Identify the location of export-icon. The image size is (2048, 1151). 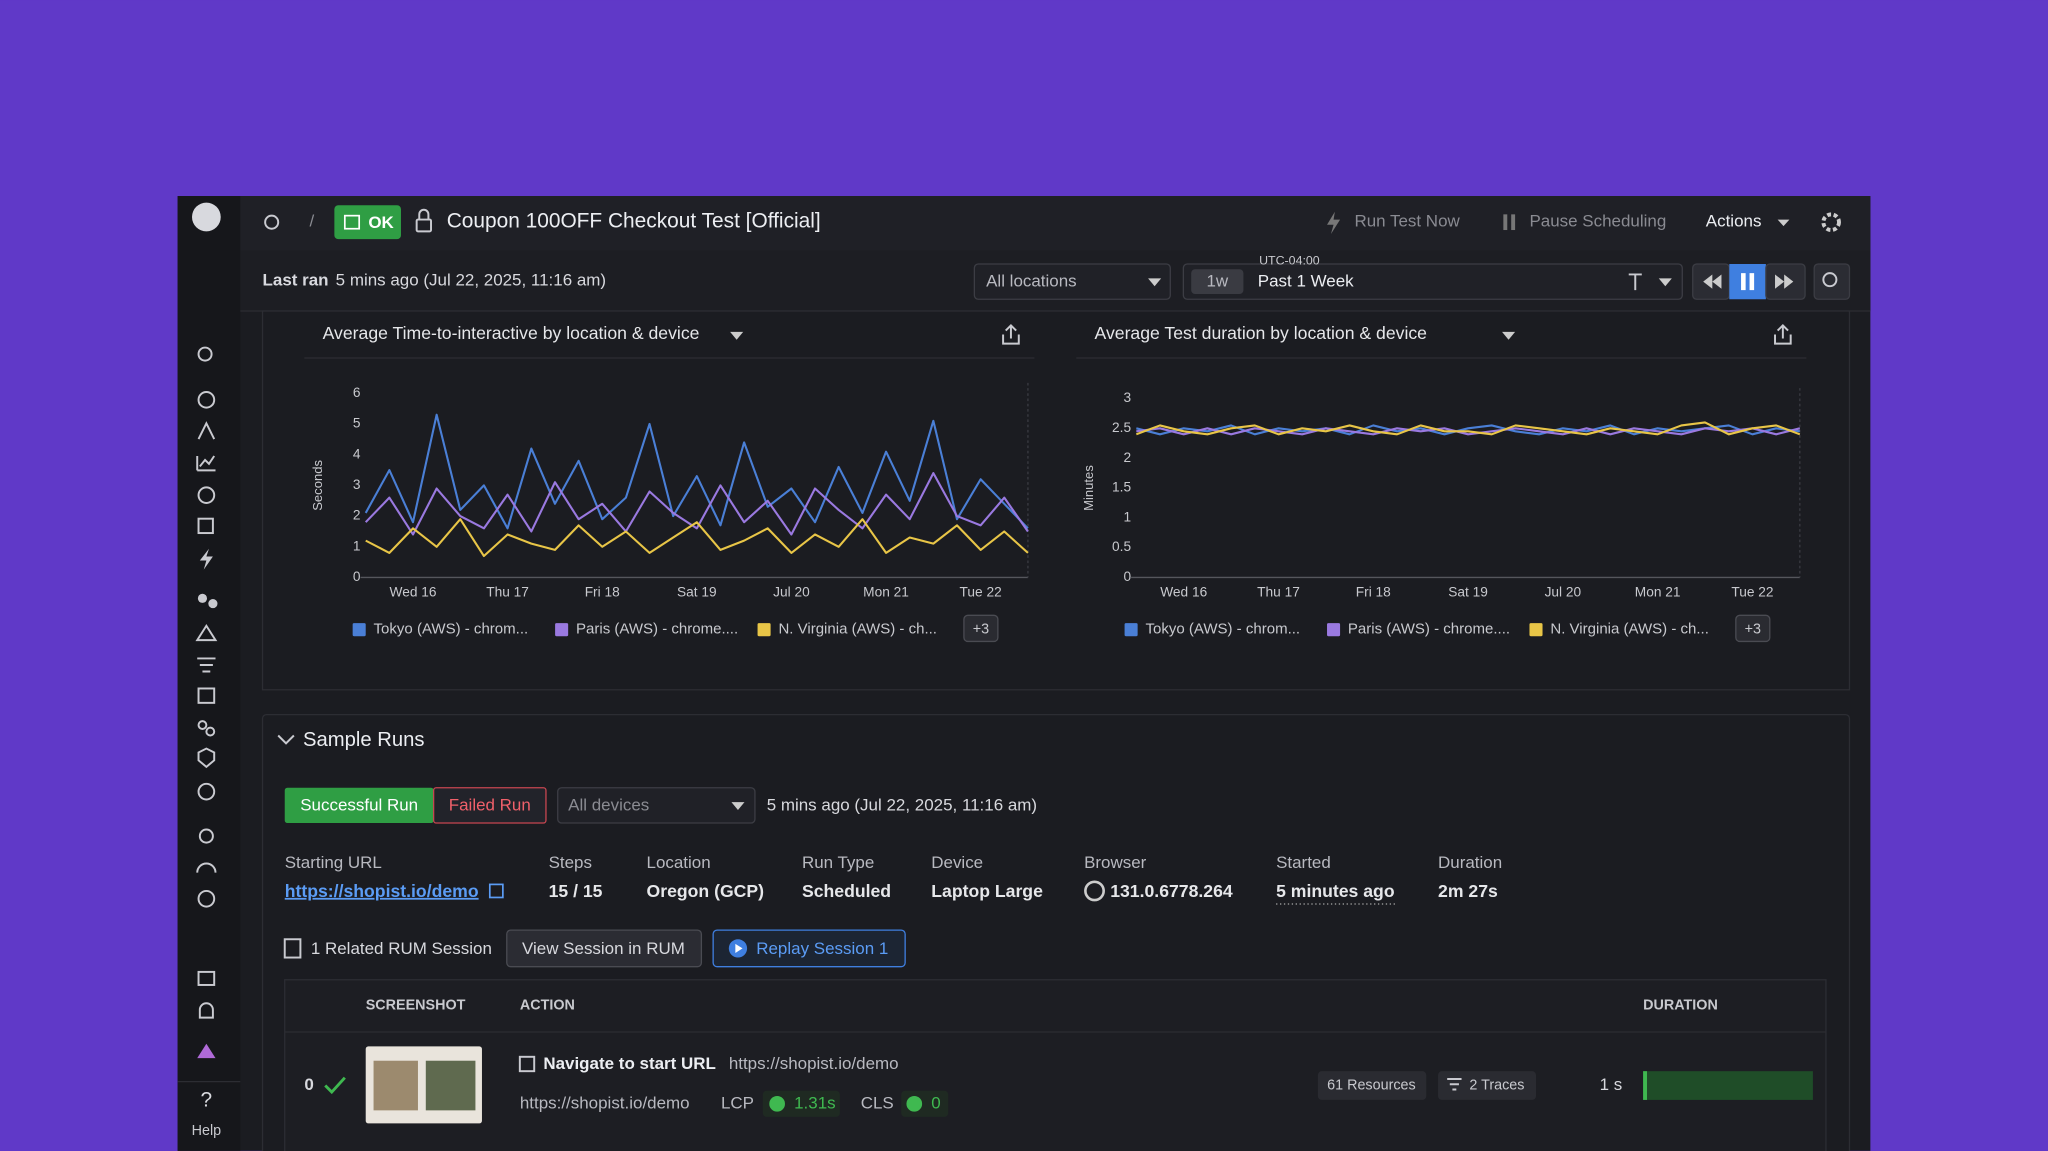
(1783, 334).